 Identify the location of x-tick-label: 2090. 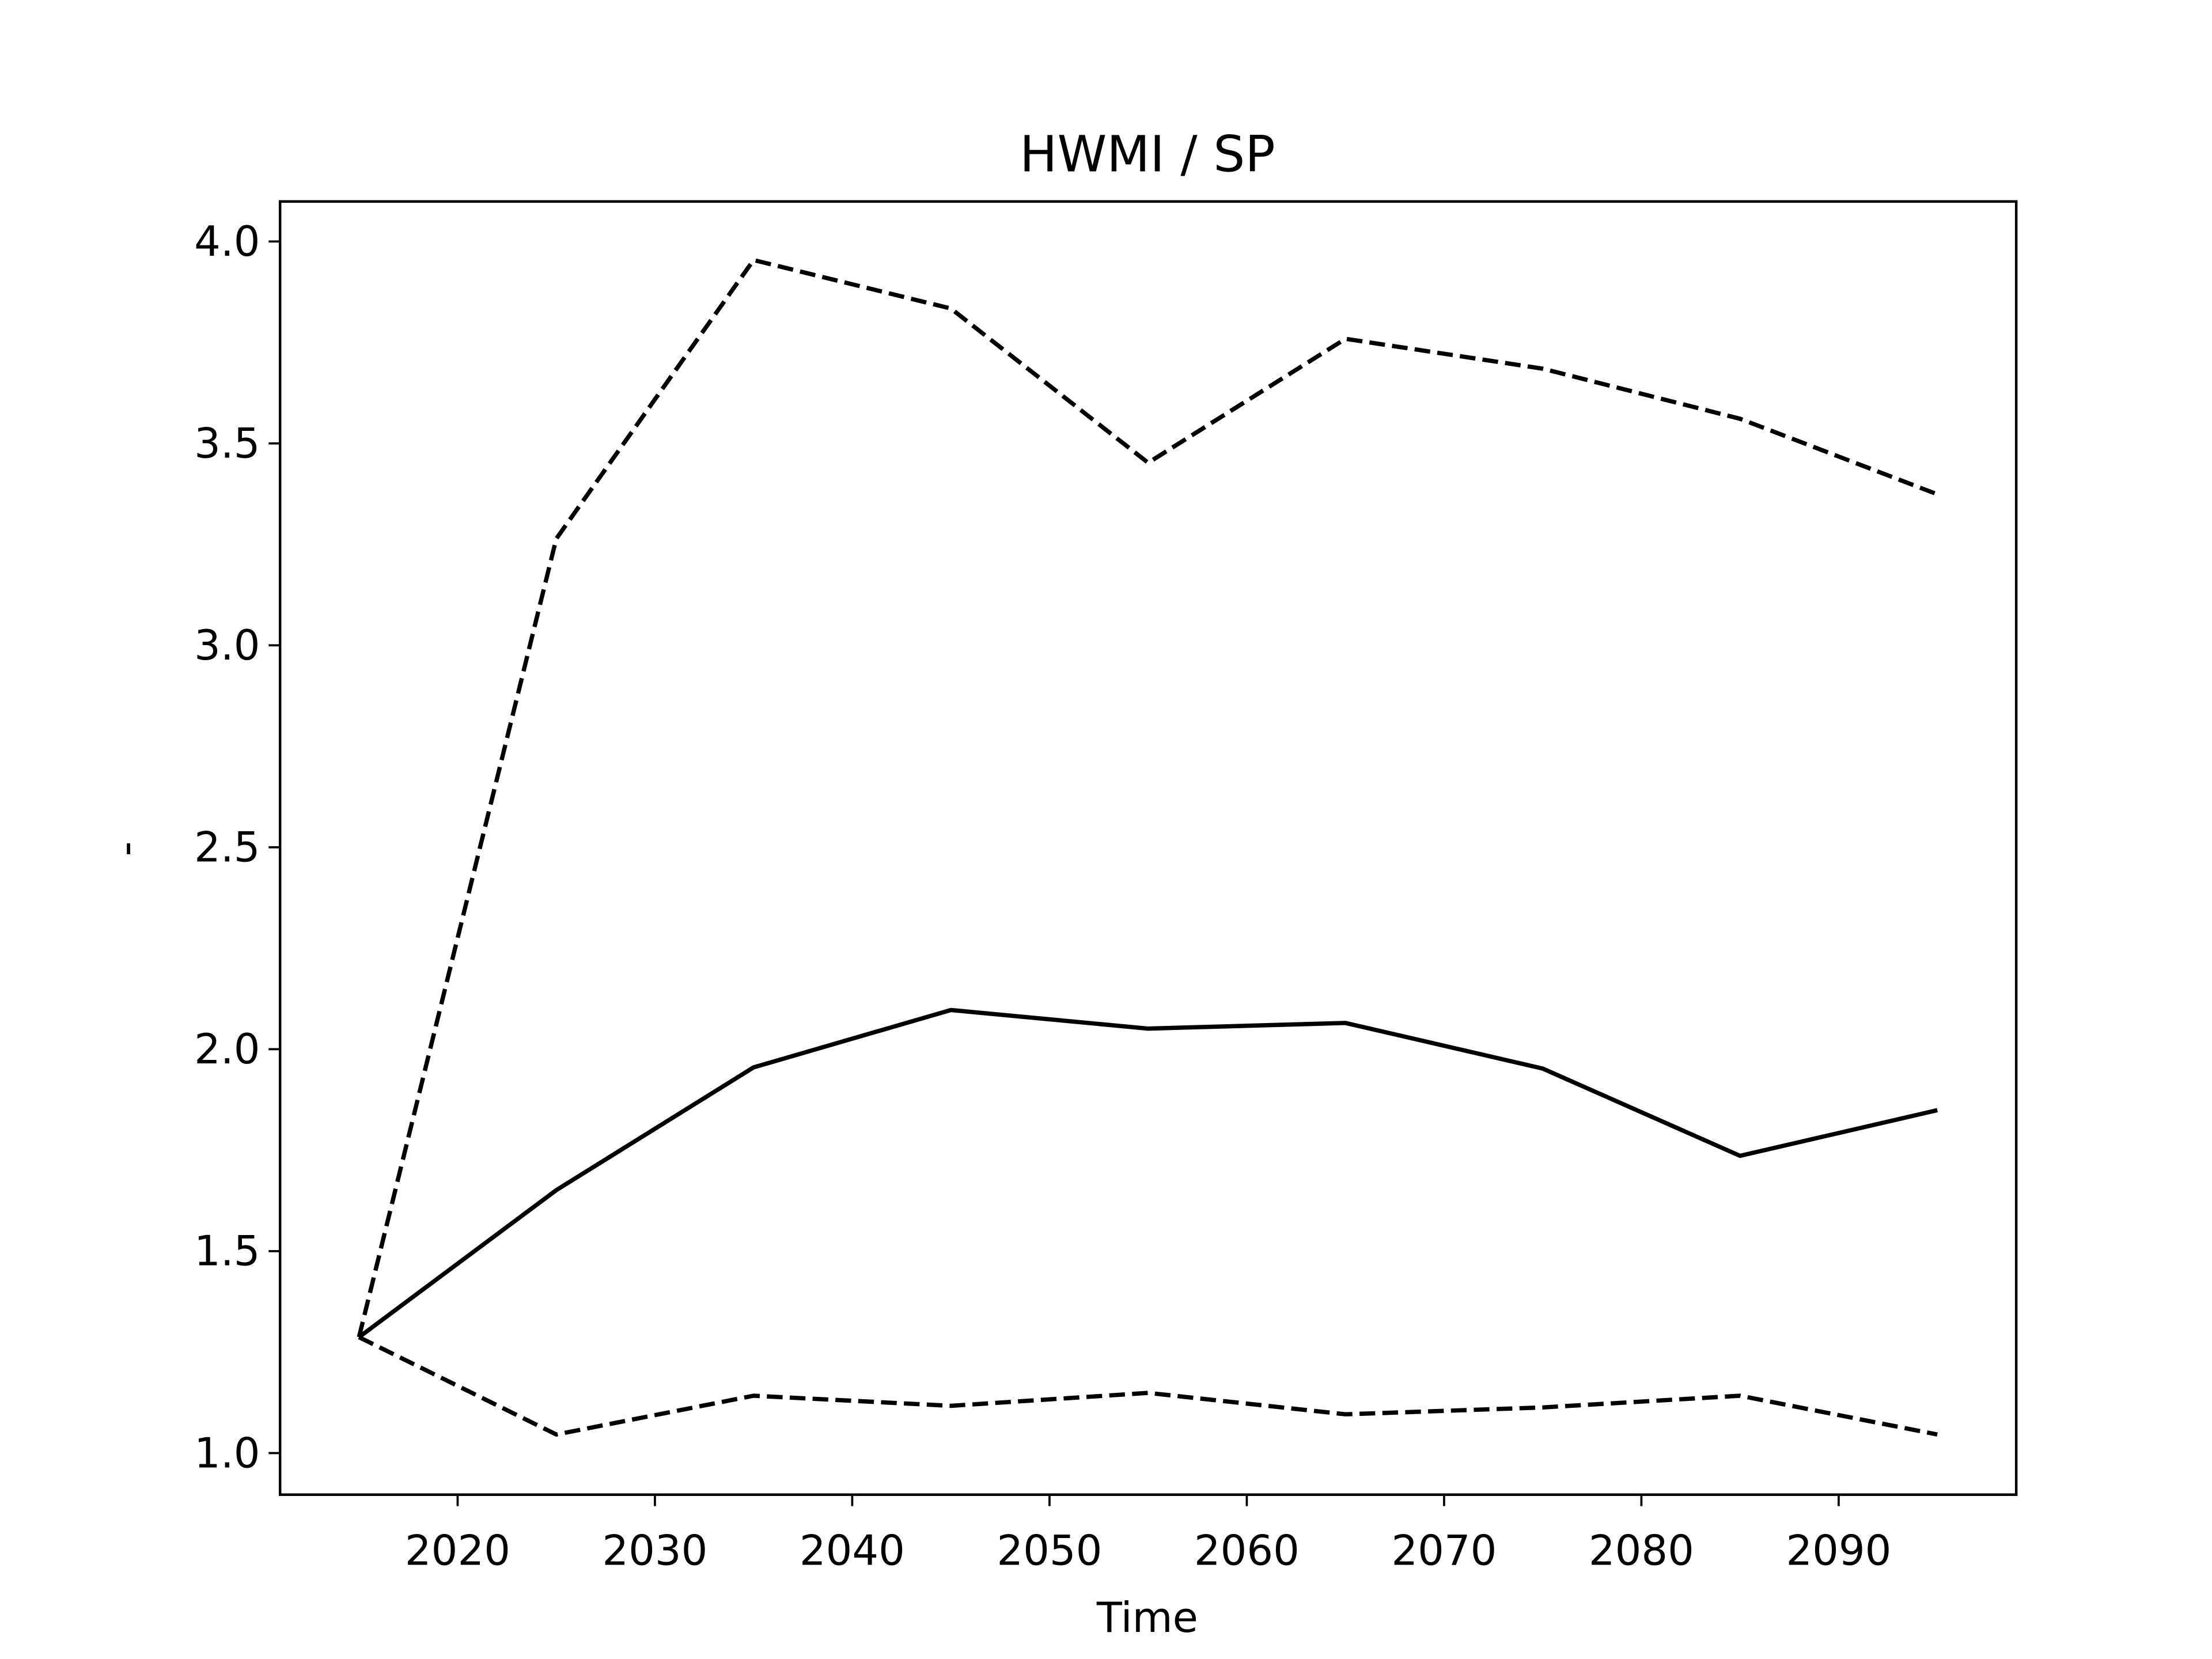
(1838, 1550).